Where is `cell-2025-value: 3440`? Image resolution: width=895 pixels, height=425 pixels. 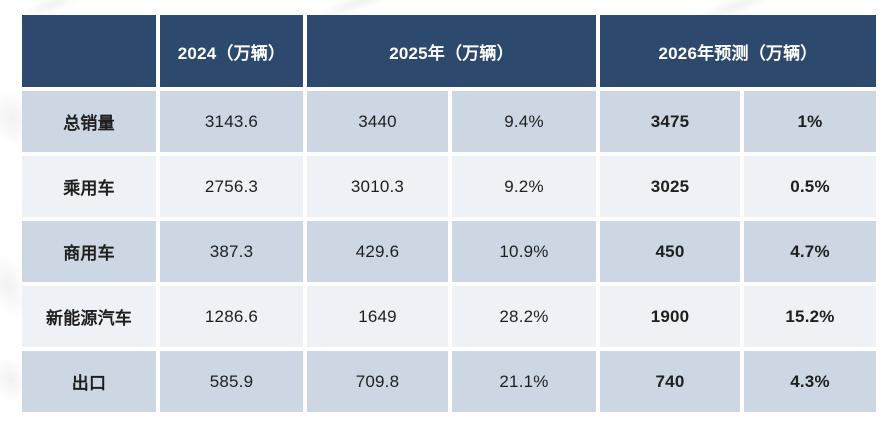
cell-2025-value: 3440 is located at coordinates (377, 121).